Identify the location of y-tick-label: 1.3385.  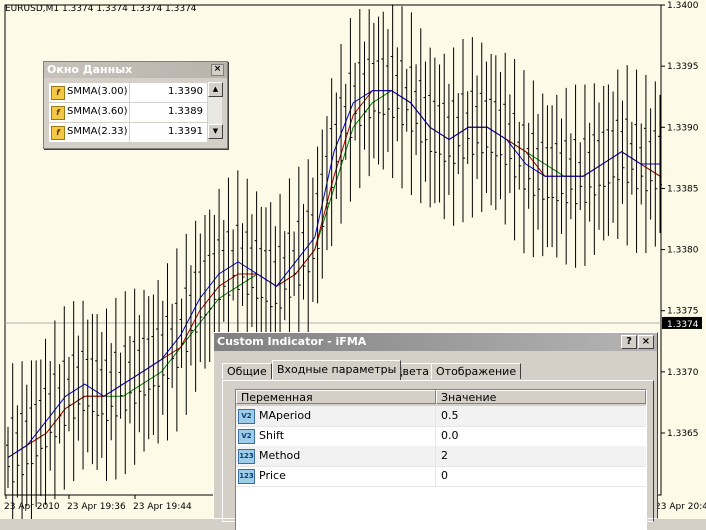
(683, 189).